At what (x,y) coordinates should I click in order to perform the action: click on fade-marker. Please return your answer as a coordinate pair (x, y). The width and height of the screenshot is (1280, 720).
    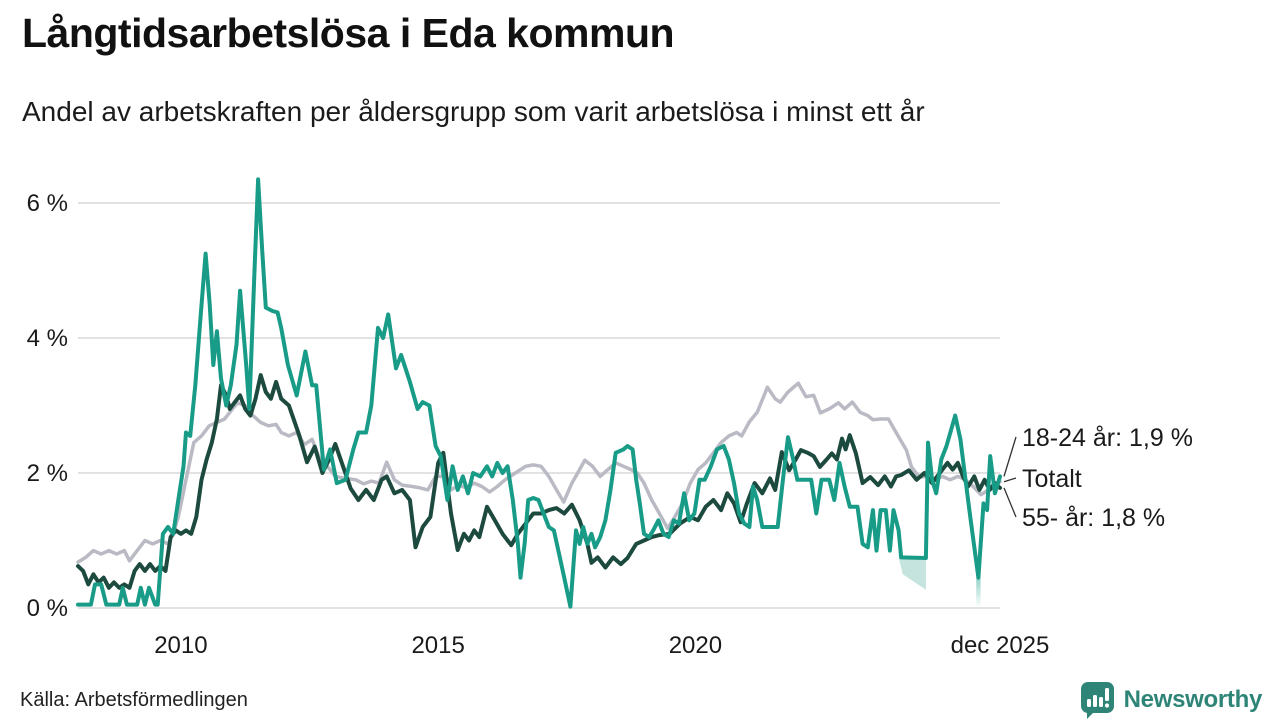
    Looking at the image, I should click on (978, 592).